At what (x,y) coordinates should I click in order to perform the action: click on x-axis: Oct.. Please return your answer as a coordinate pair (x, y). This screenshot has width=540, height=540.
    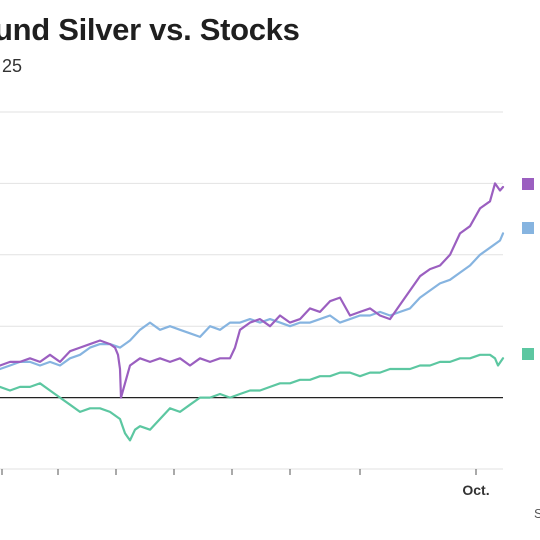
    Looking at the image, I should click on (245, 483).